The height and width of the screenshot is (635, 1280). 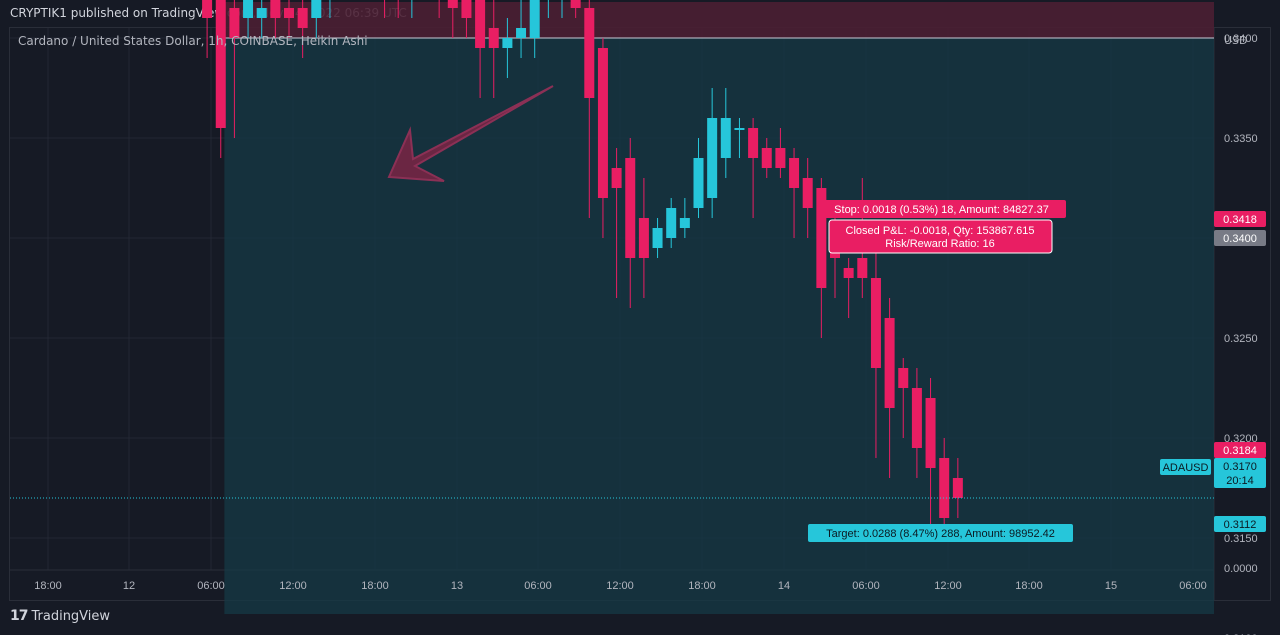 What do you see at coordinates (1241, 634) in the screenshot?
I see `price-axis-label: 0.3100` at bounding box center [1241, 634].